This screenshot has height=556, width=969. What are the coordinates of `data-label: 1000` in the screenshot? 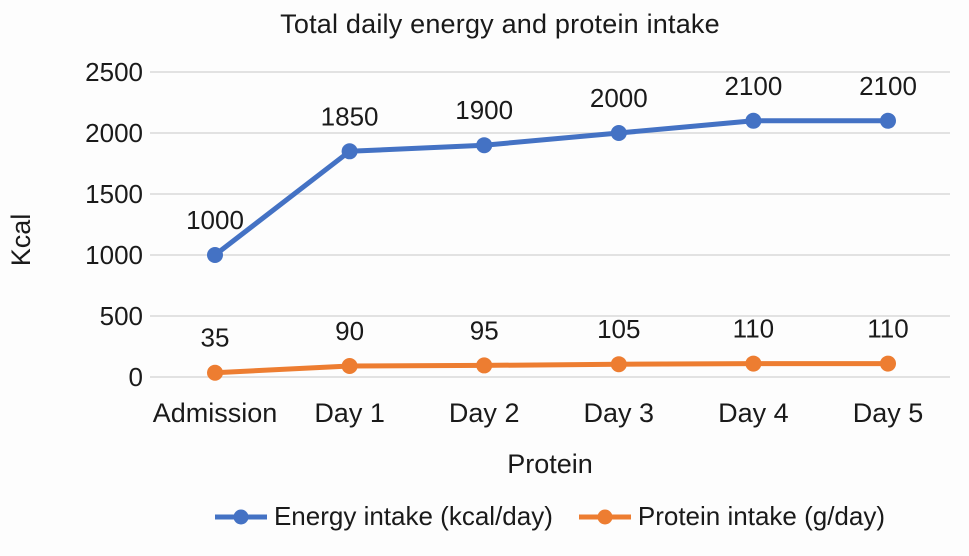 It's located at (215, 220).